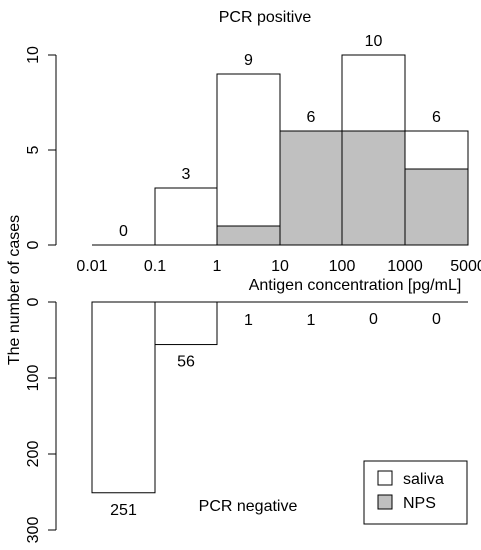 This screenshot has width=481, height=550. What do you see at coordinates (33, 378) in the screenshot?
I see `y-tick-label: 100` at bounding box center [33, 378].